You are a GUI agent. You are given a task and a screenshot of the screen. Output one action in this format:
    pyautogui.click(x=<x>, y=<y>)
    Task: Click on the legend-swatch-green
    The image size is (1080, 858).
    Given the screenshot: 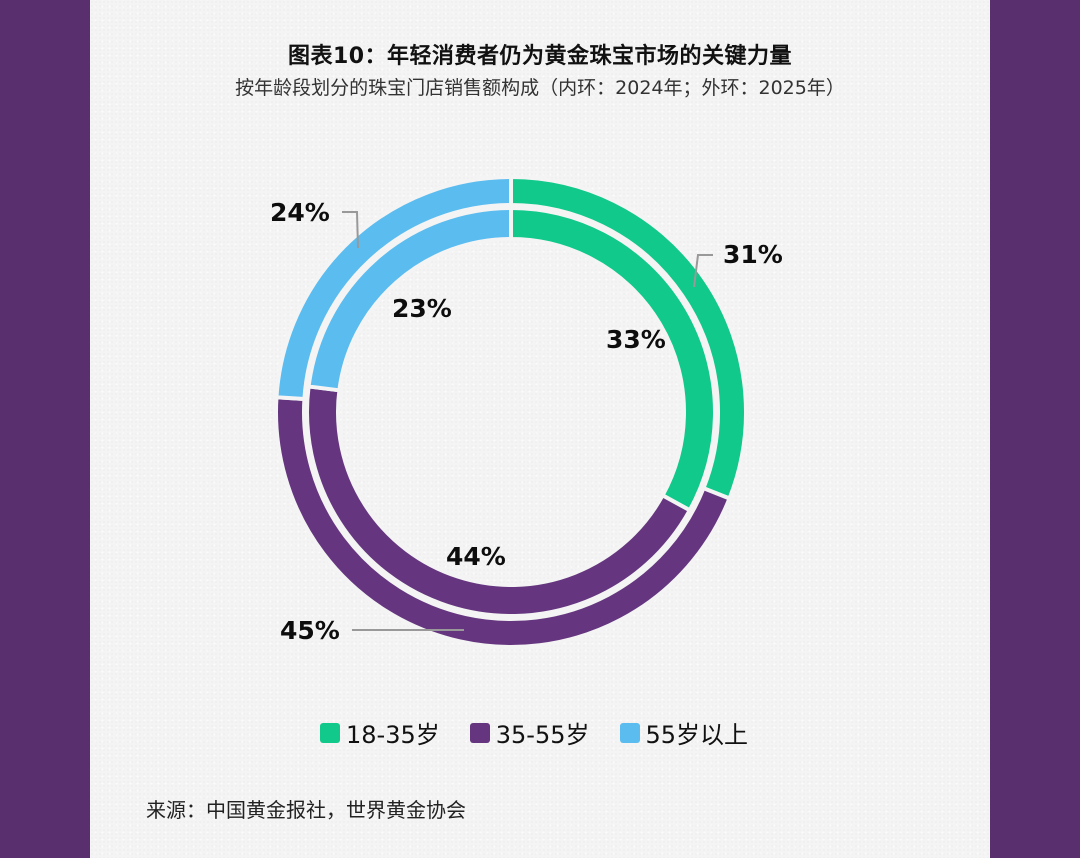 What is the action you would take?
    pyautogui.click(x=330, y=732)
    